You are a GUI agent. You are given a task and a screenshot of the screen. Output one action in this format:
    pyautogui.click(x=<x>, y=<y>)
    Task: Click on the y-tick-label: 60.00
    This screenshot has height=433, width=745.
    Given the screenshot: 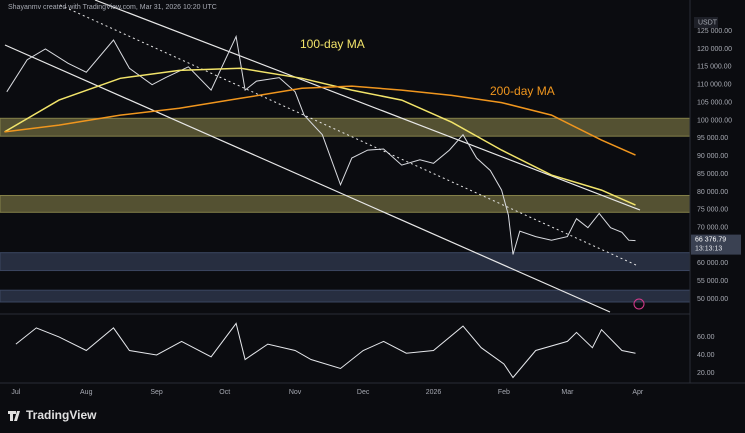 What is the action you would take?
    pyautogui.click(x=706, y=337)
    